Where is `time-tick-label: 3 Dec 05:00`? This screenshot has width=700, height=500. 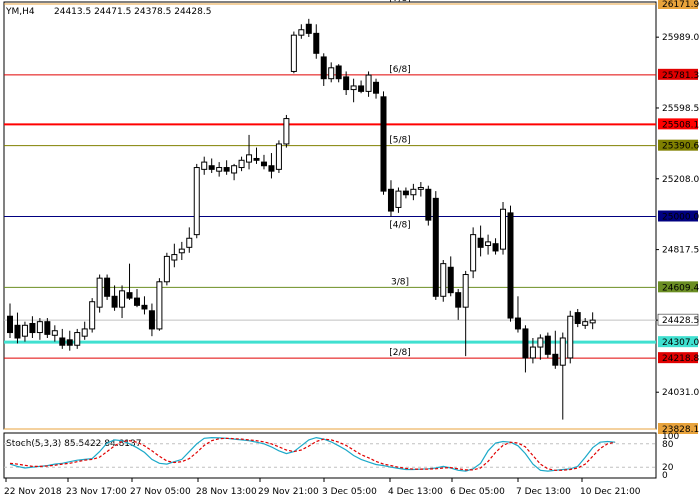 time-tick-label: 3 Dec 05:00 is located at coordinates (349, 492).